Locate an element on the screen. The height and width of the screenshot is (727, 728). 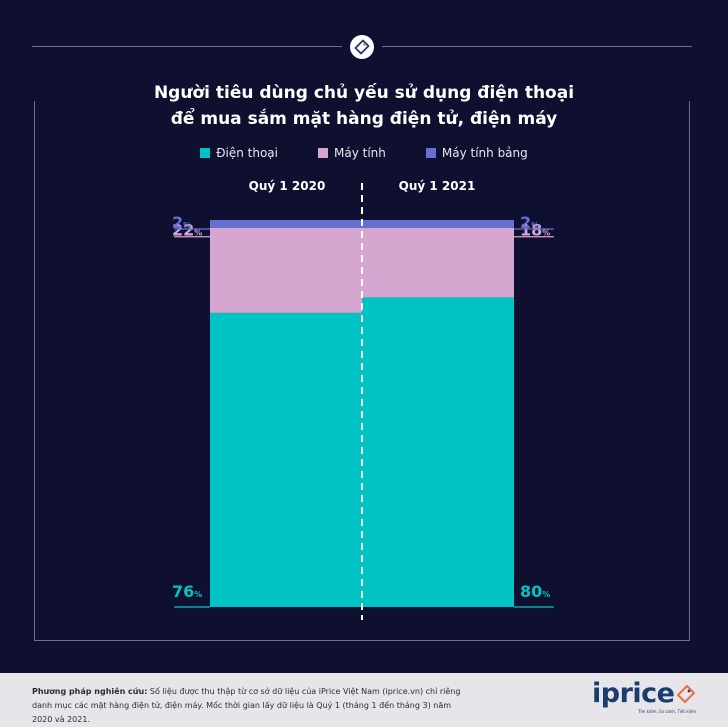
value-label-may-tinh-1: 18% is located at coordinates (535, 230).